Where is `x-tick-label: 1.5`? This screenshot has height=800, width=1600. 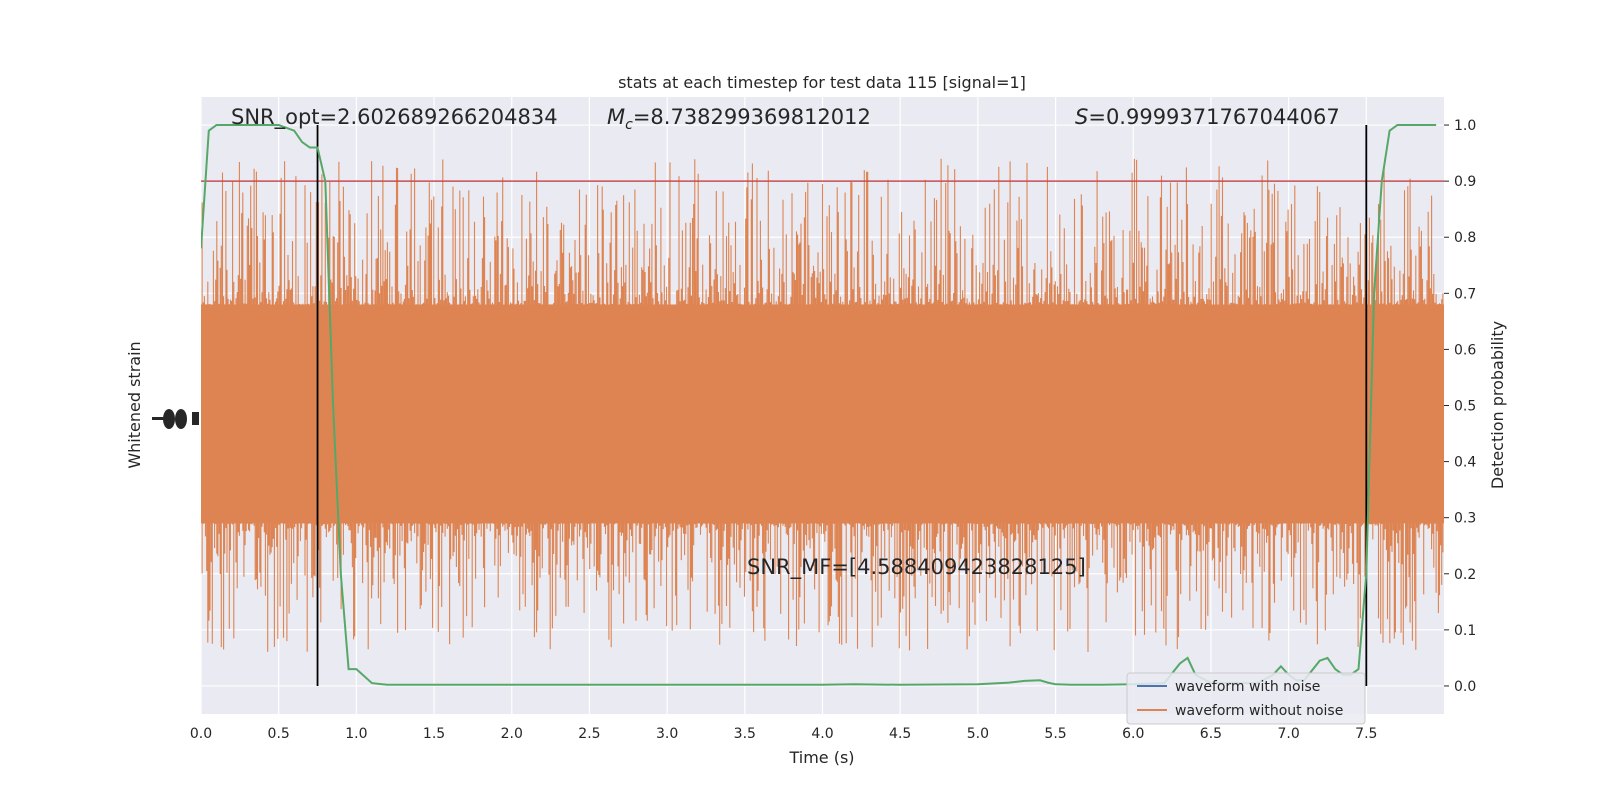
x-tick-label: 1.5 is located at coordinates (434, 734).